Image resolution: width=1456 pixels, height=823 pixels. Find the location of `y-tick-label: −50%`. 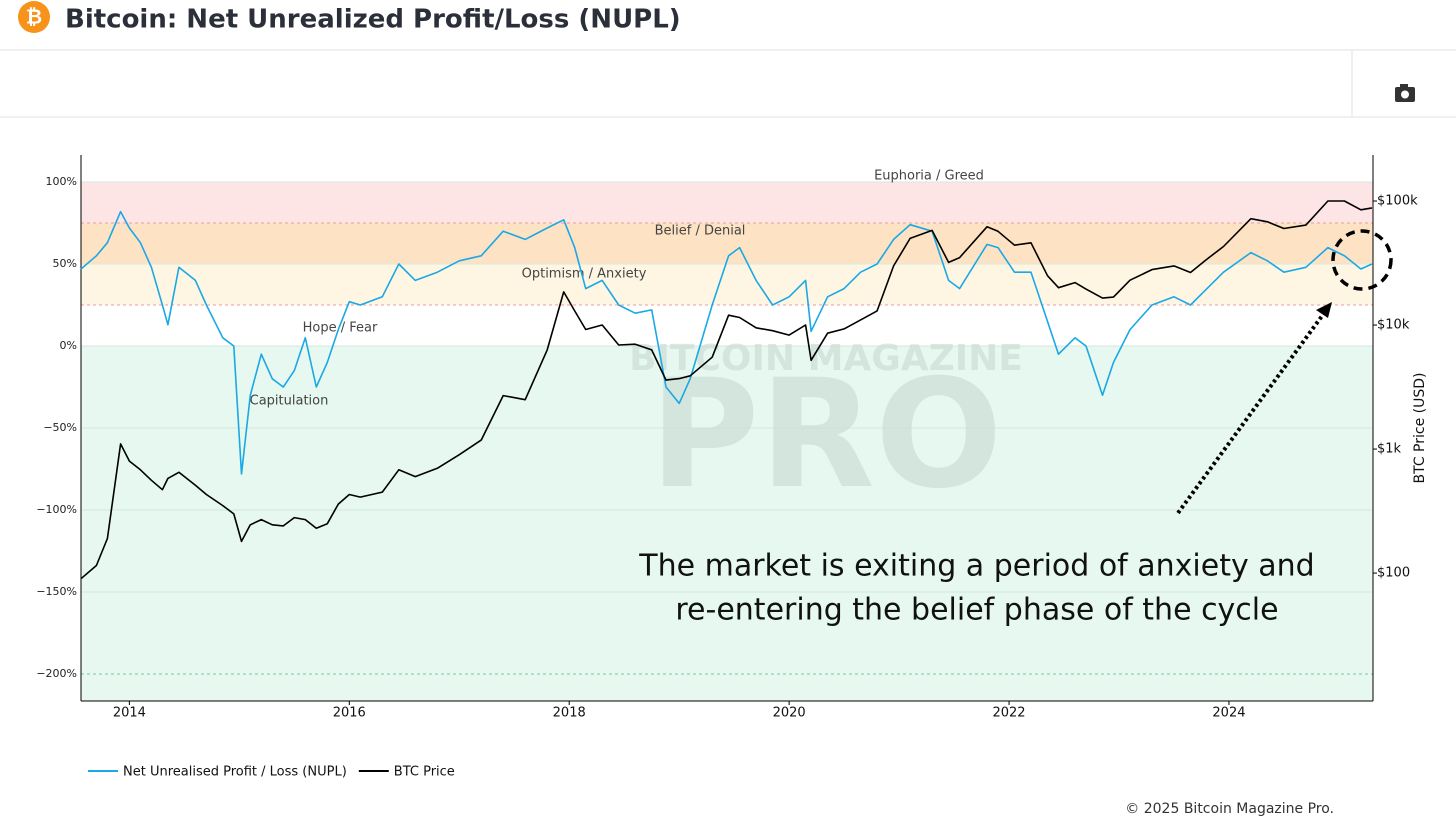

y-tick-label: −50% is located at coordinates (60, 427).